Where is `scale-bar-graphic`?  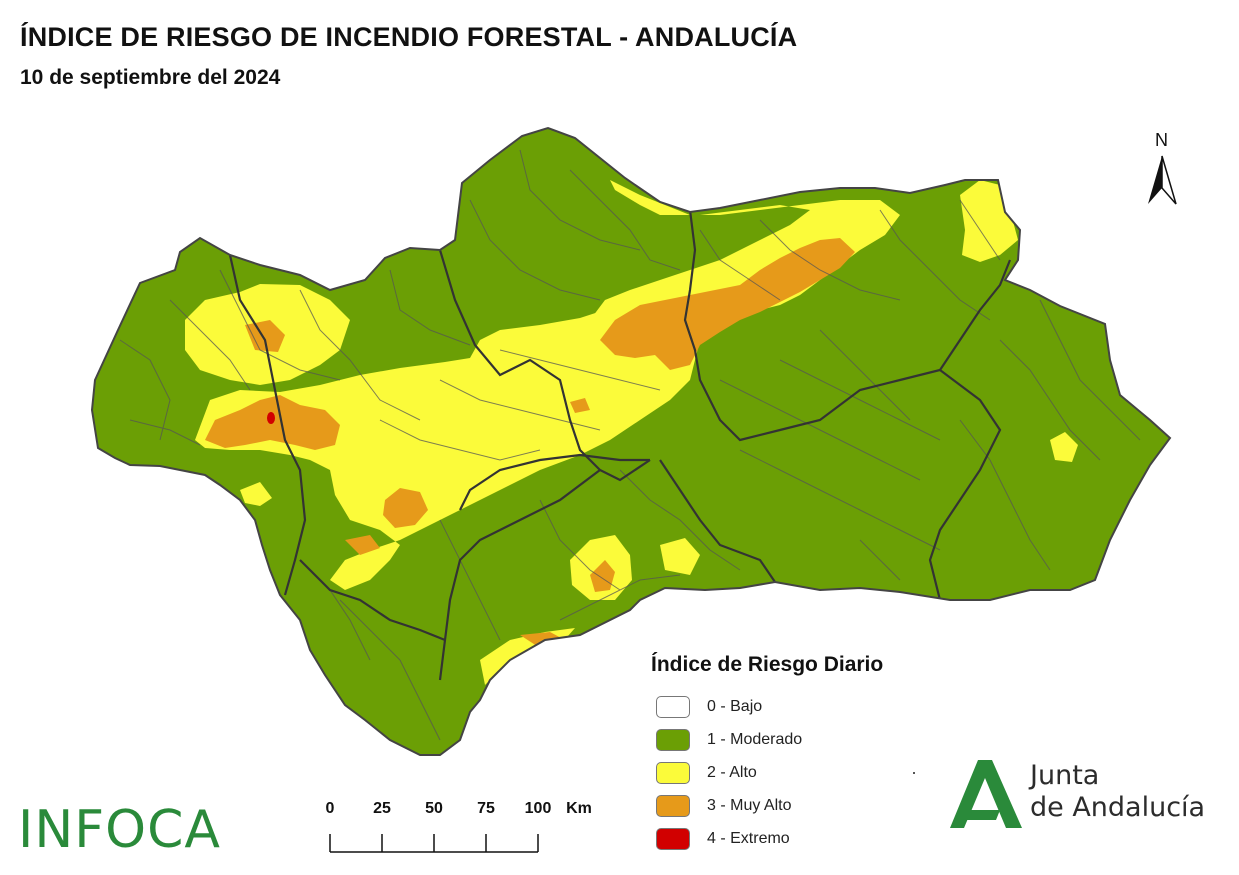 scale-bar-graphic is located at coordinates (434, 843).